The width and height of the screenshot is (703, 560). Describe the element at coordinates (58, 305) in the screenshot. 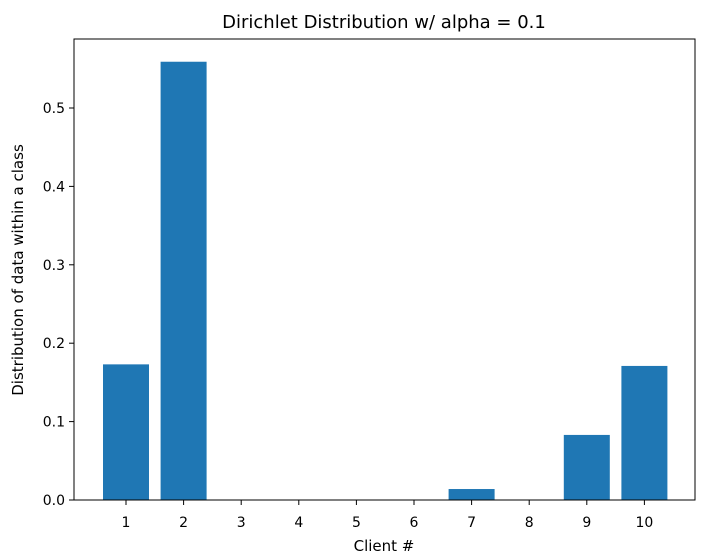

I see `y-axis: 0.0 0.1 0.2 0.3 0.4 0.5` at that location.